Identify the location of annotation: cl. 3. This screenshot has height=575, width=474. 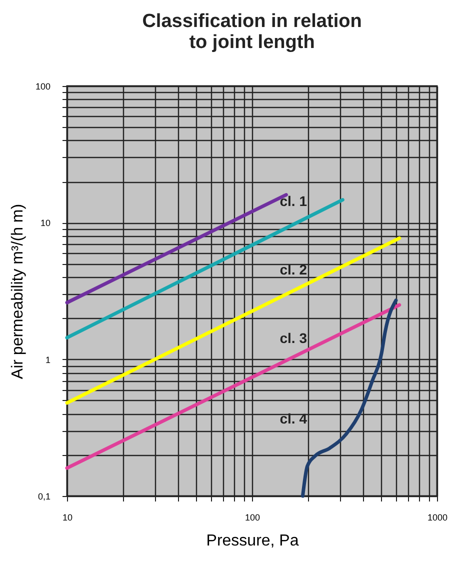
(294, 338).